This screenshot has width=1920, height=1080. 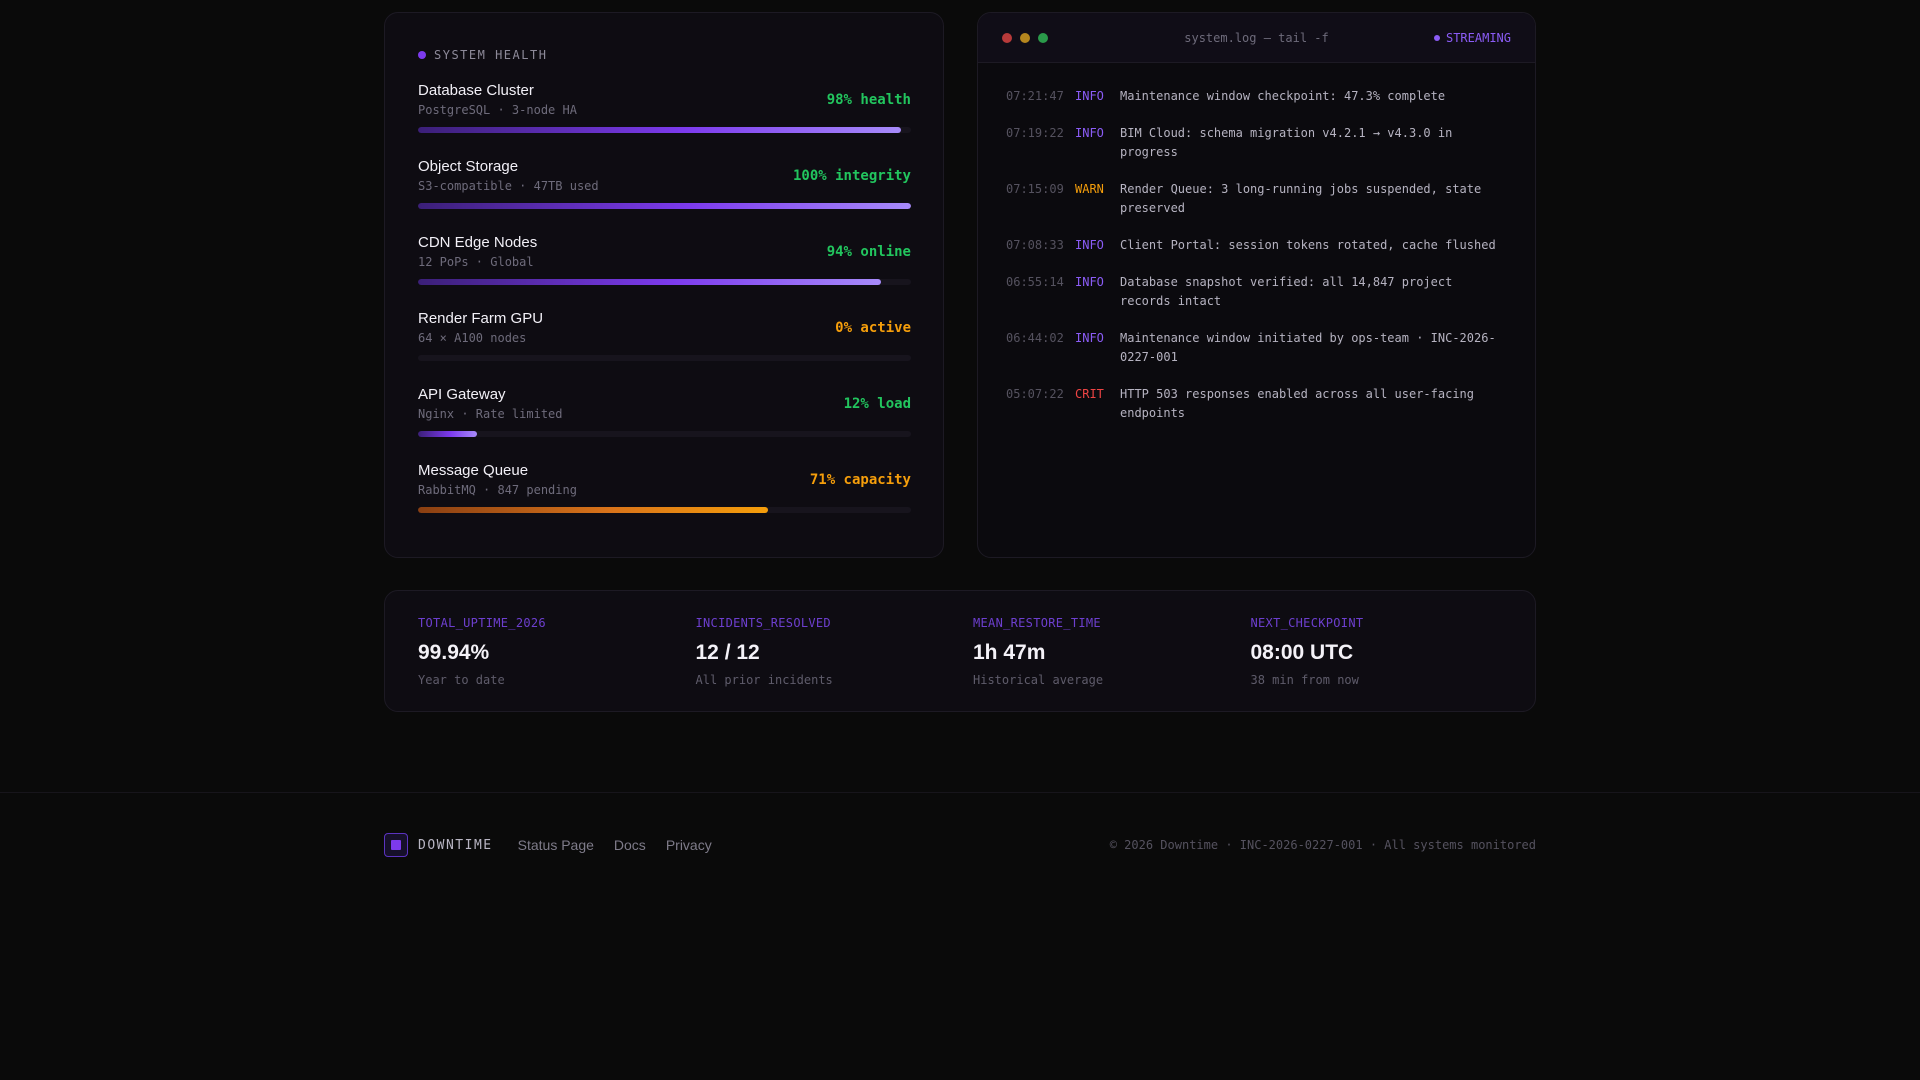 What do you see at coordinates (1035, 338) in the screenshot?
I see `log-time: 06:44:02` at bounding box center [1035, 338].